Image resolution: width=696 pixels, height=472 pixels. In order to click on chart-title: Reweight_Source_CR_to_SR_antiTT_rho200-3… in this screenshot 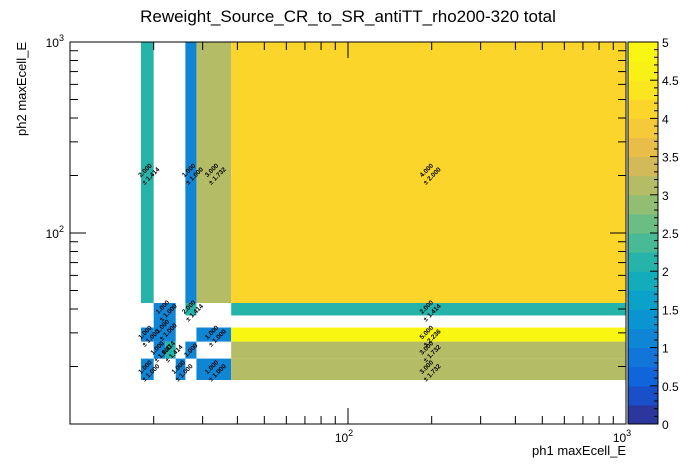, I will do `click(348, 16)`.